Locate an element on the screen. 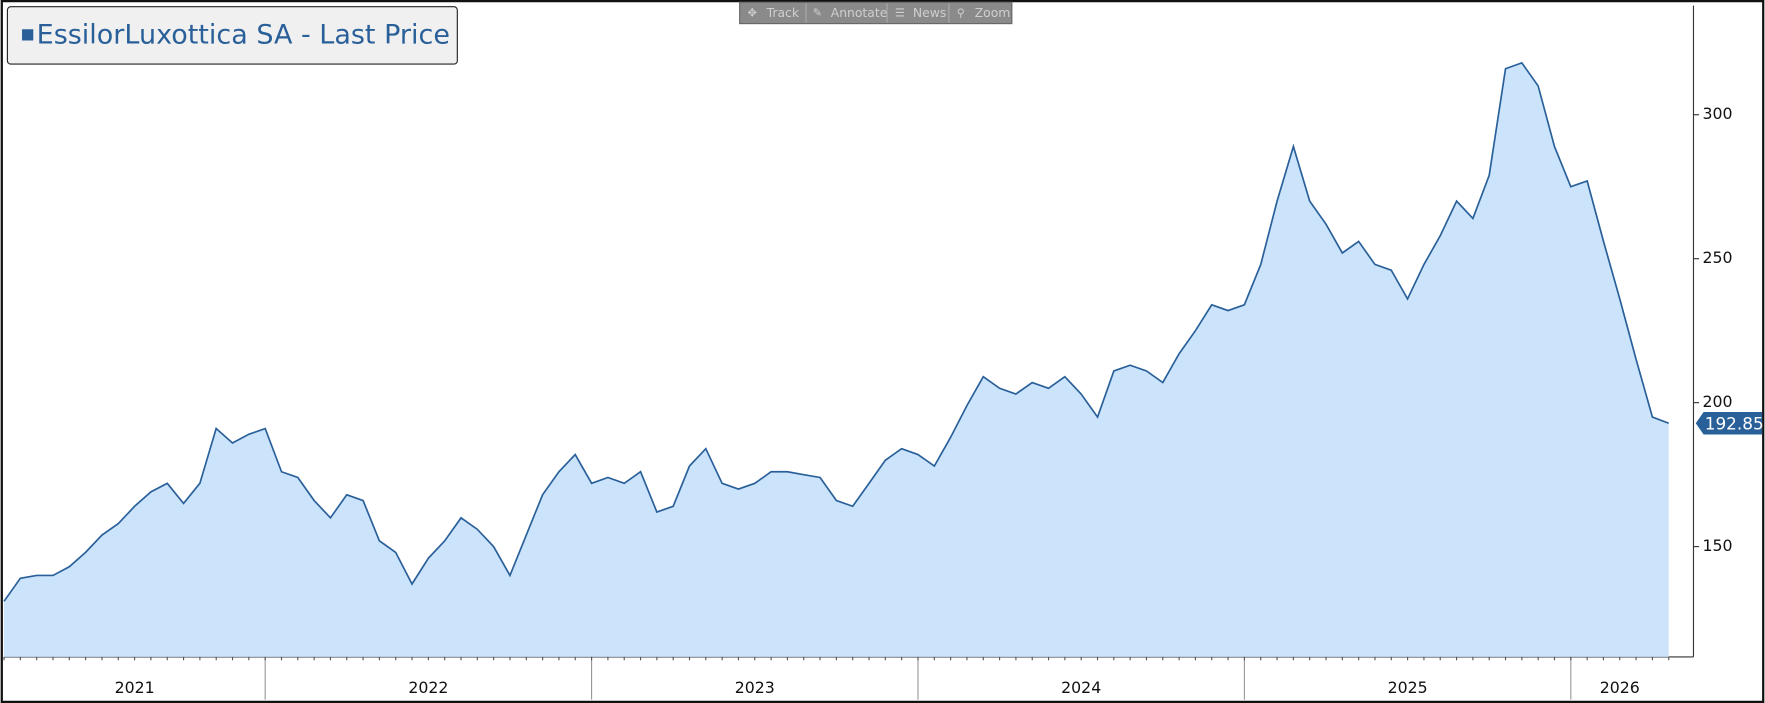  toolbar-icon: ✎ is located at coordinates (817, 12).